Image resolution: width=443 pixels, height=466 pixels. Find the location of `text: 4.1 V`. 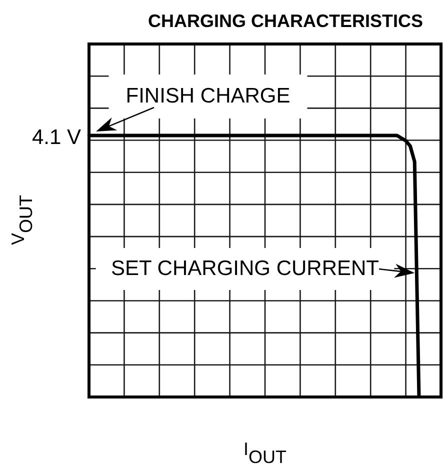

text: 4.1 V is located at coordinates (56, 137).